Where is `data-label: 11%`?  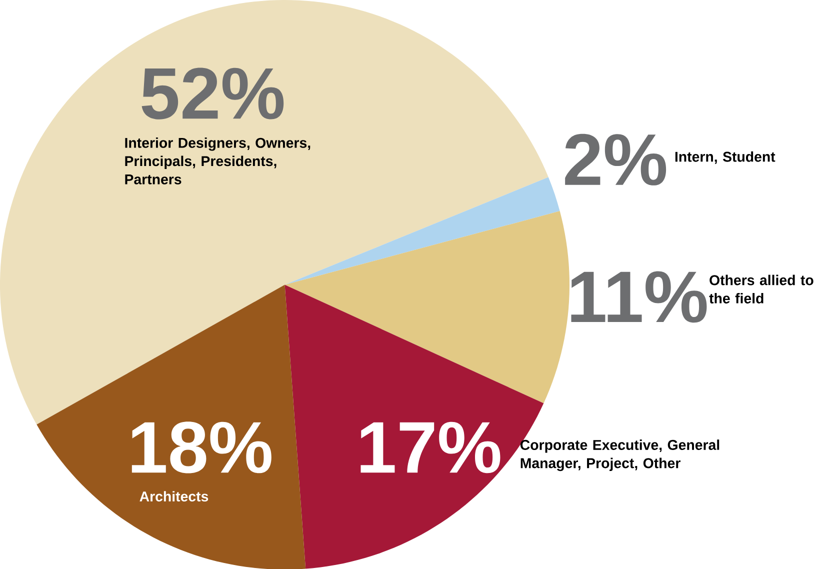
data-label: 11% is located at coordinates (639, 297).